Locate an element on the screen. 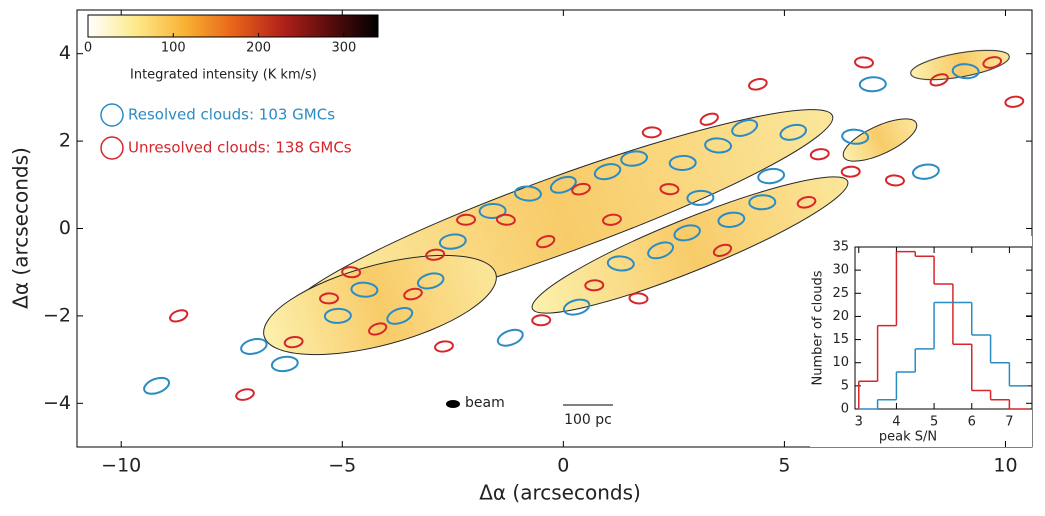  y-tick-label: 5 is located at coordinates (845, 385).